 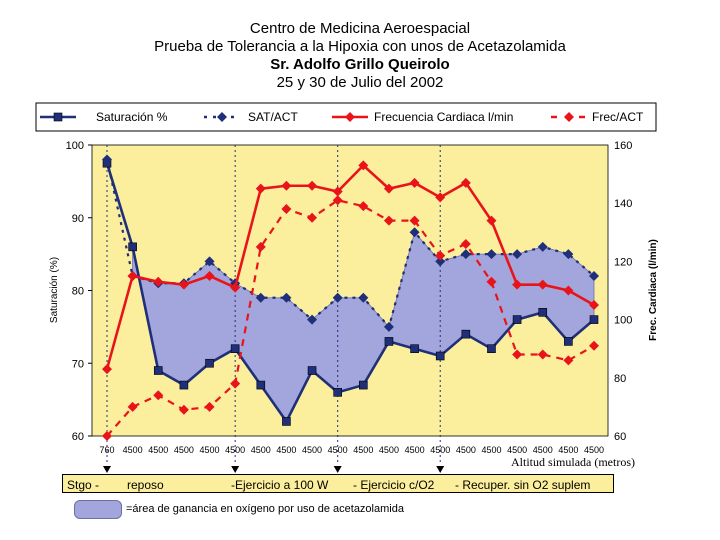 What do you see at coordinates (75, 146) in the screenshot?
I see `y-tick-label: 100` at bounding box center [75, 146].